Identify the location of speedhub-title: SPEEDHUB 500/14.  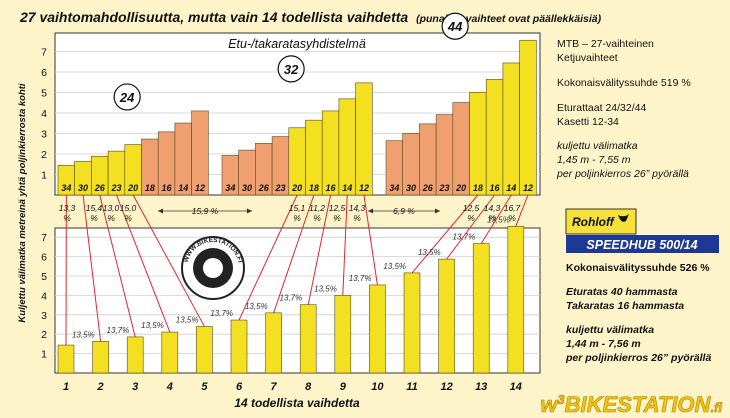
(641, 245).